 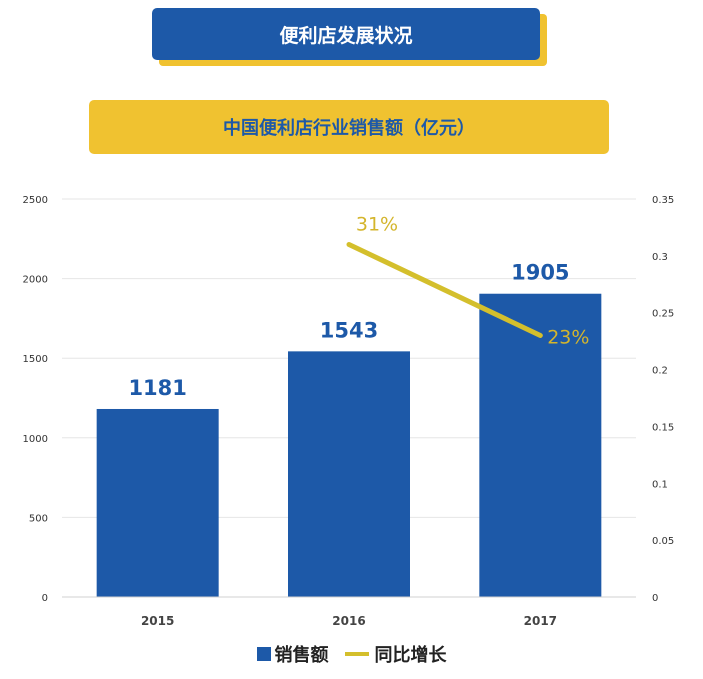 What do you see at coordinates (655, 598) in the screenshot?
I see `y2-tick-label: 0` at bounding box center [655, 598].